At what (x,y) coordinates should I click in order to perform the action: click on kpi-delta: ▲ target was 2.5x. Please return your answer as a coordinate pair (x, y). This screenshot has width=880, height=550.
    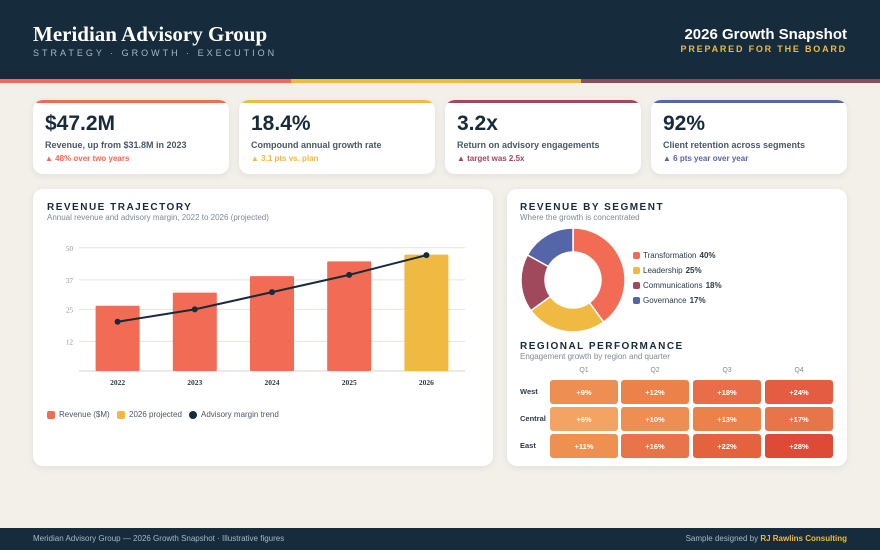
    Looking at the image, I should click on (491, 158).